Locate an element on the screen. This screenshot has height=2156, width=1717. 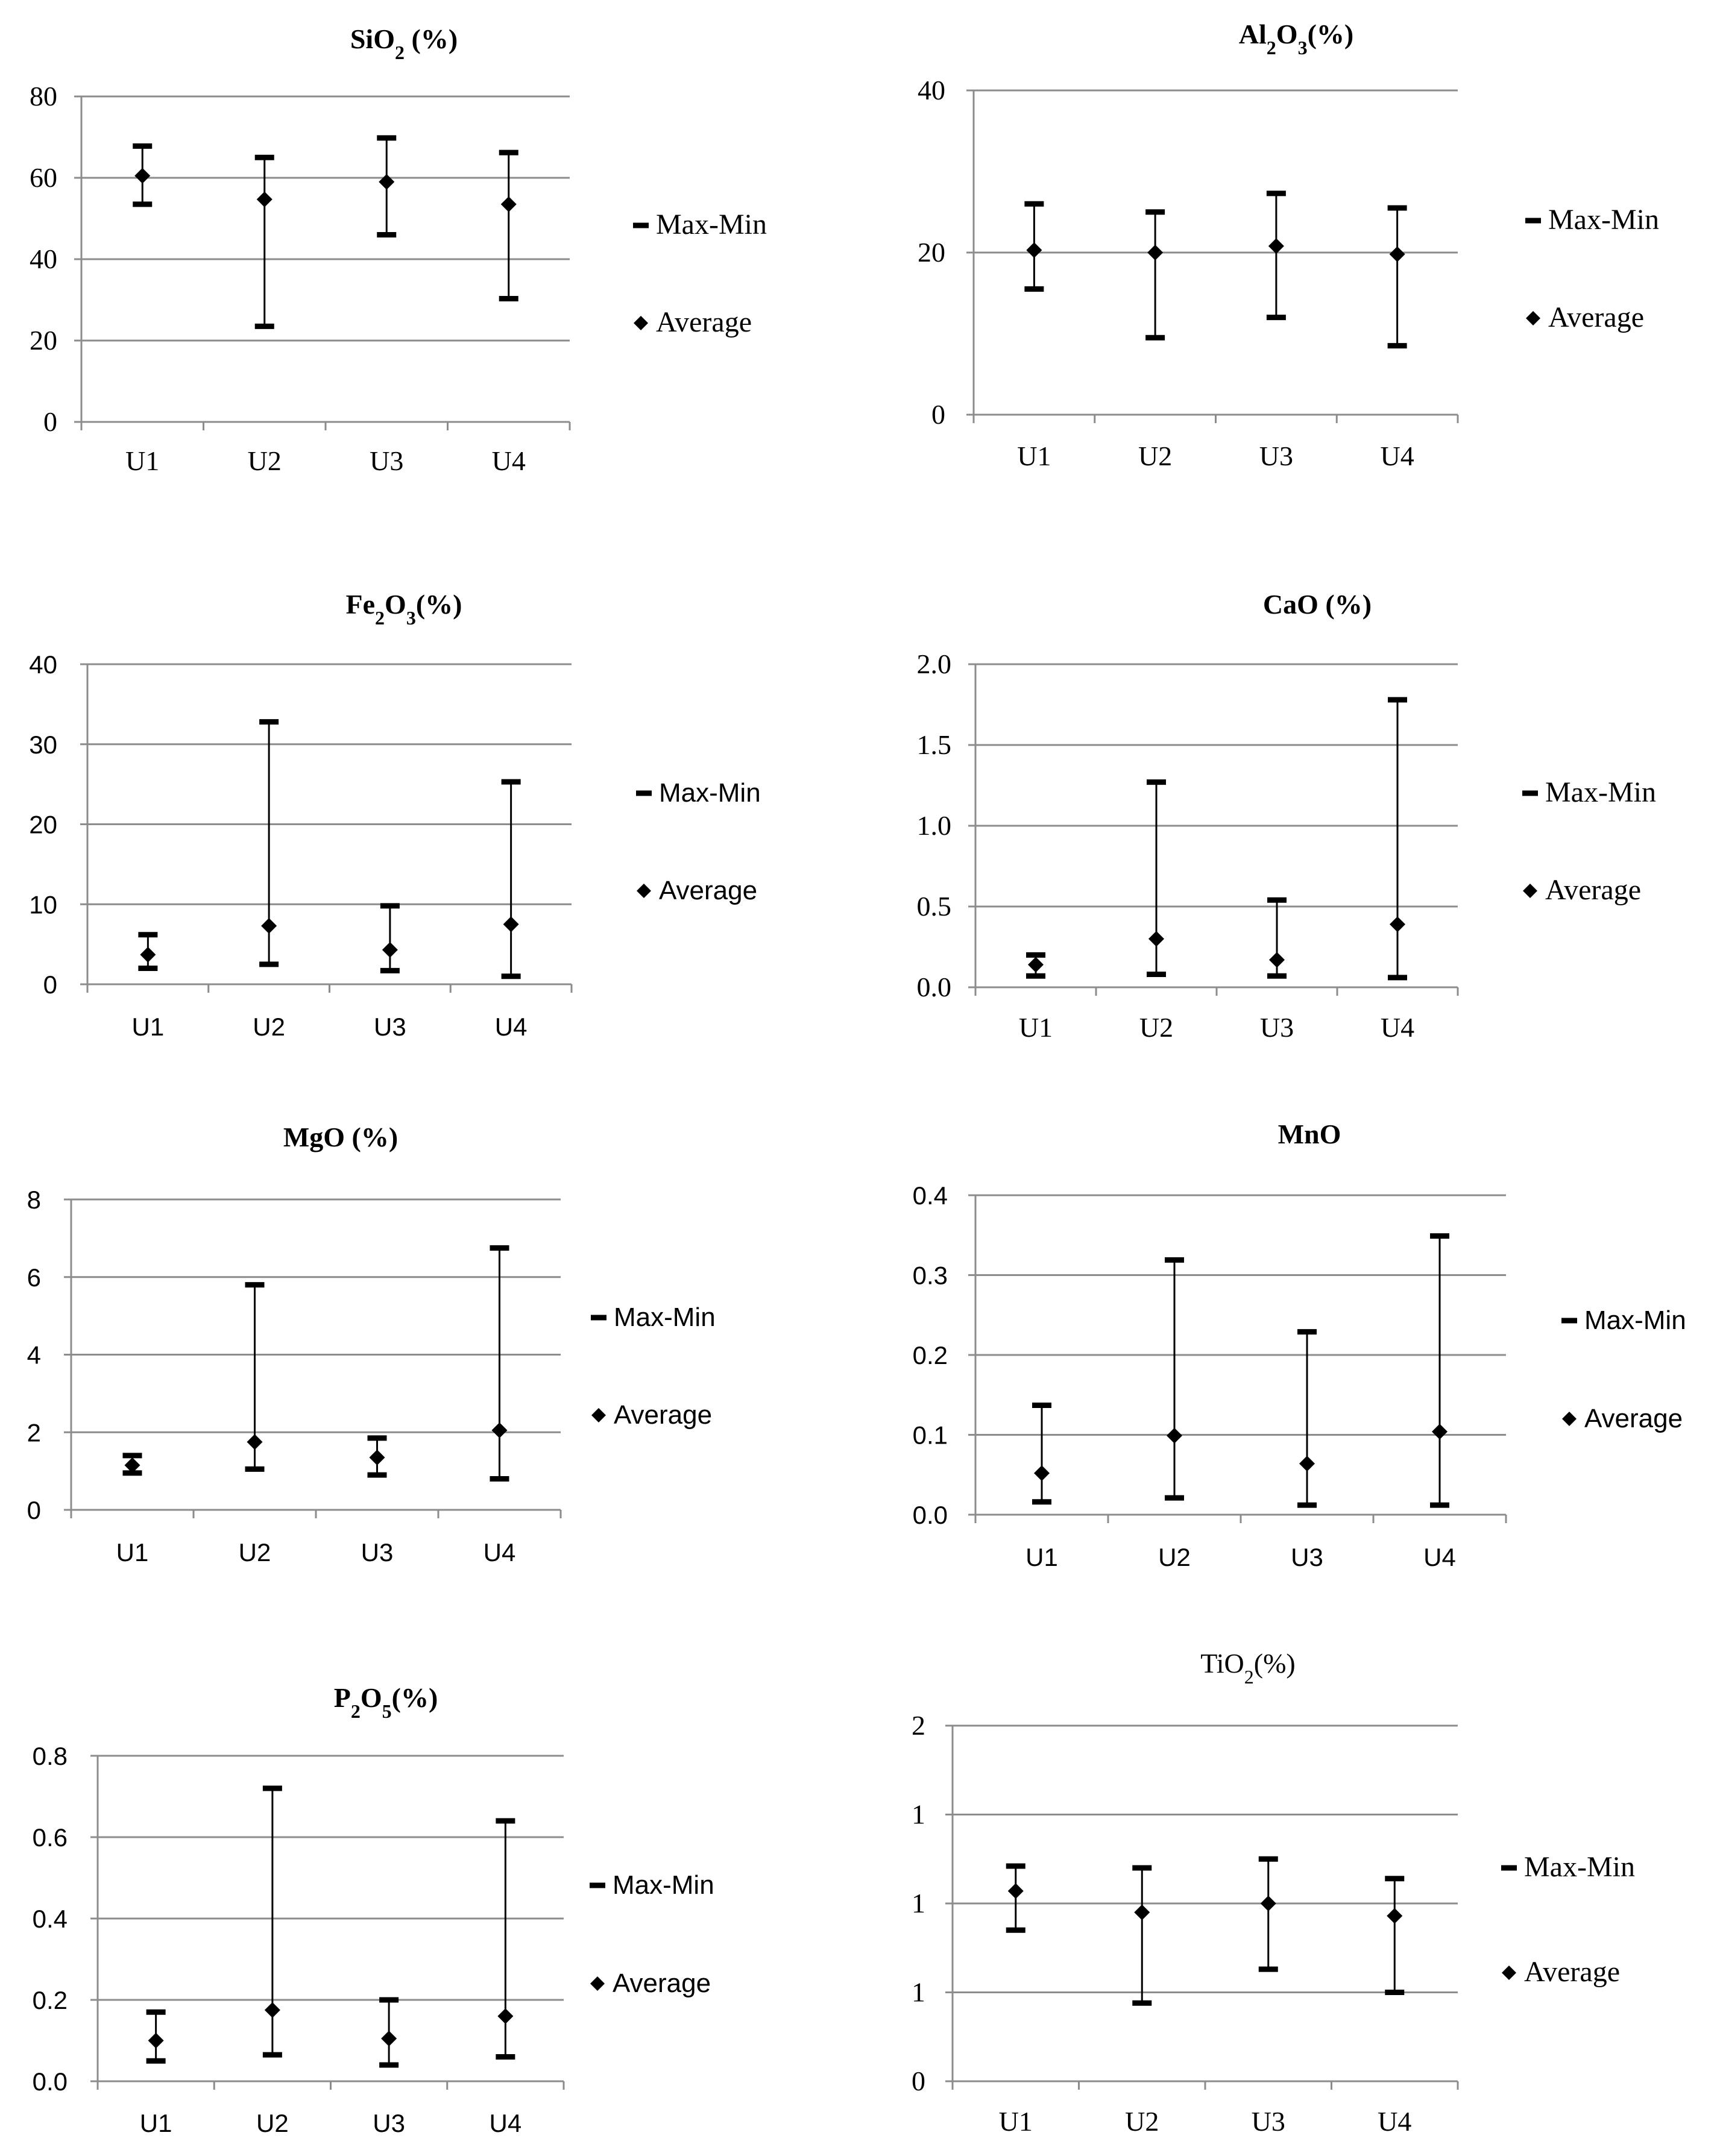
chart-title: MgO (%) is located at coordinates (341, 1137).